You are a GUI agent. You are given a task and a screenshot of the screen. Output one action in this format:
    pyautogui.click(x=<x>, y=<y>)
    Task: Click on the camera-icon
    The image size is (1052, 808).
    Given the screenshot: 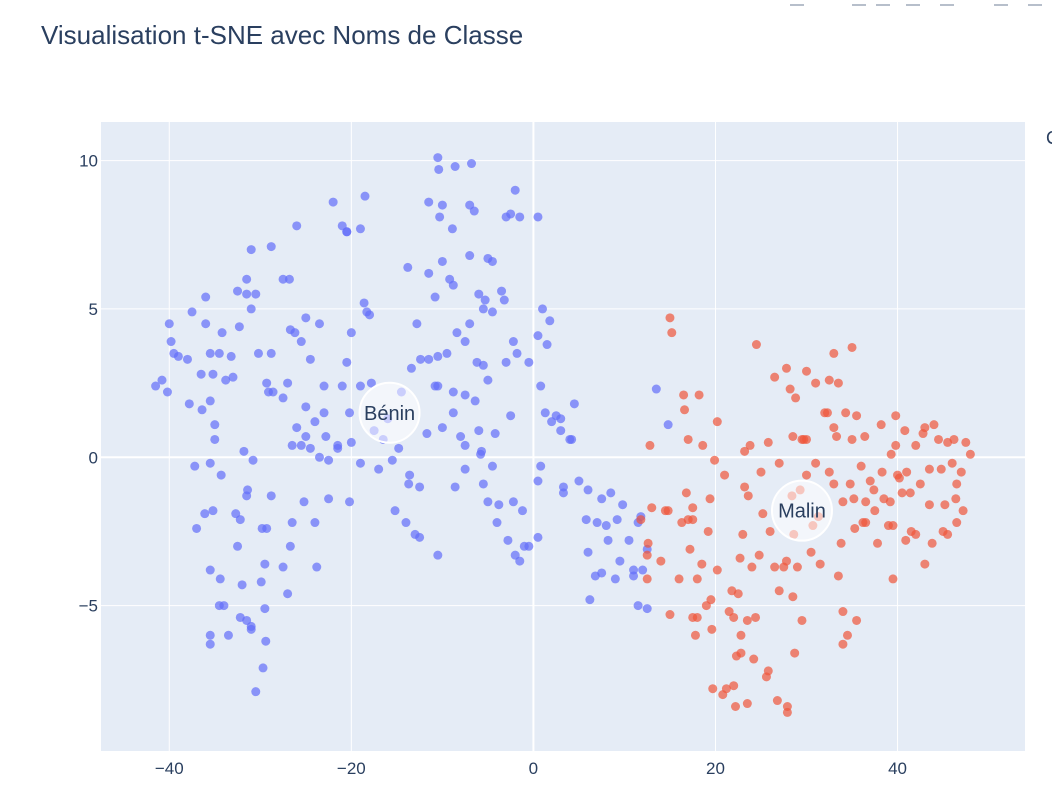 What is the action you would take?
    pyautogui.click(x=797, y=3)
    